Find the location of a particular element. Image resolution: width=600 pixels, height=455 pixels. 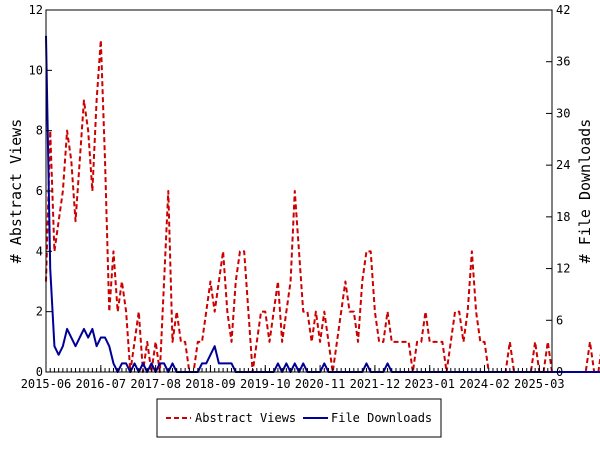

y-axis-left-title: # Abstract Views is located at coordinates (16, 191).